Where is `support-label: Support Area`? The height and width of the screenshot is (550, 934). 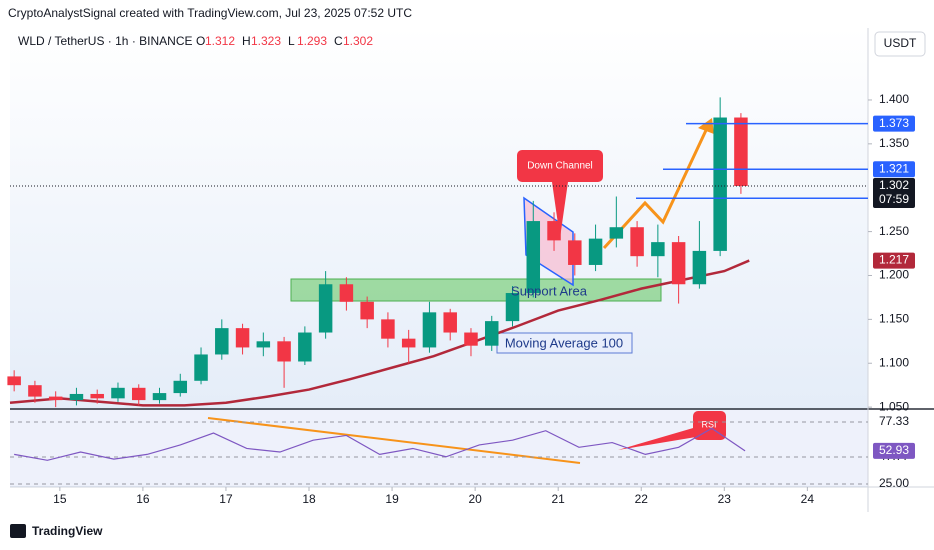 support-label: Support Area is located at coordinates (549, 290).